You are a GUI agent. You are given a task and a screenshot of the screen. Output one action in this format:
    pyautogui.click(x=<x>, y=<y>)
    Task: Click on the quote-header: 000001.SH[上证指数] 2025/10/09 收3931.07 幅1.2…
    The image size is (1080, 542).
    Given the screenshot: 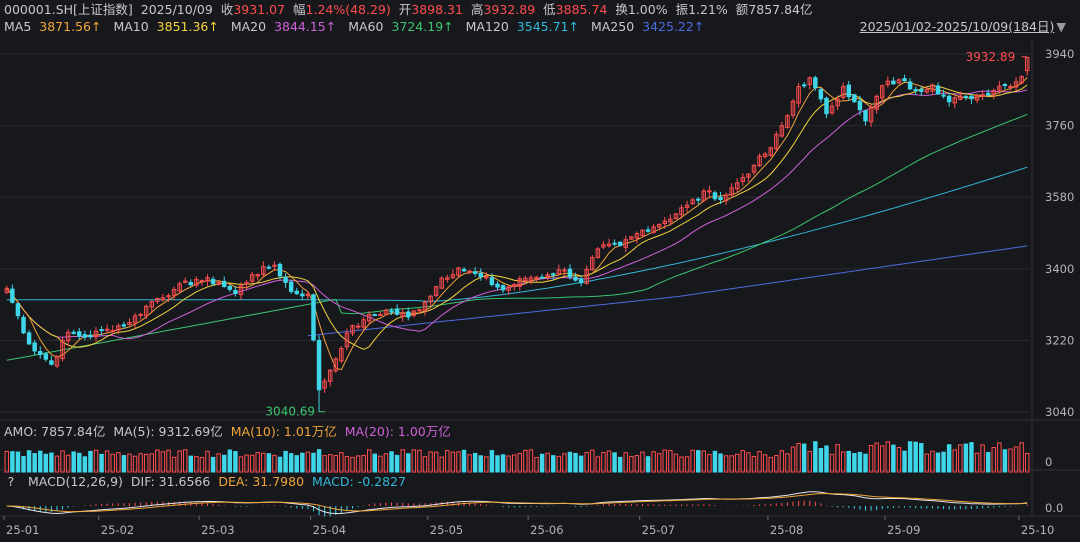 What is the action you would take?
    pyautogui.click(x=410, y=10)
    